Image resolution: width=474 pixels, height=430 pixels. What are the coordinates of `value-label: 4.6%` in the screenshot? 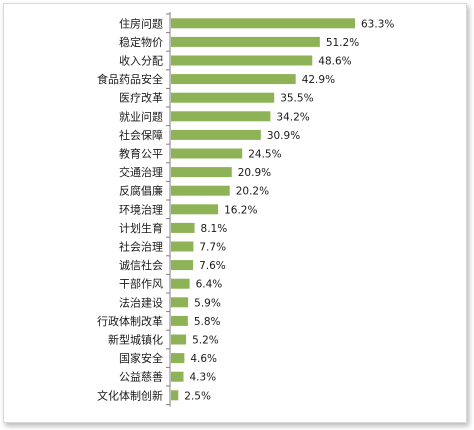 It's located at (203, 359).